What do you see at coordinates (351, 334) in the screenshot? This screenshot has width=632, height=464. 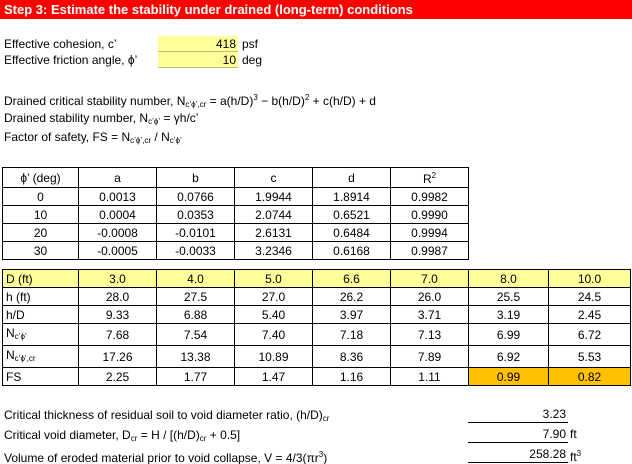 I see `table-cell: 7.18` at bounding box center [351, 334].